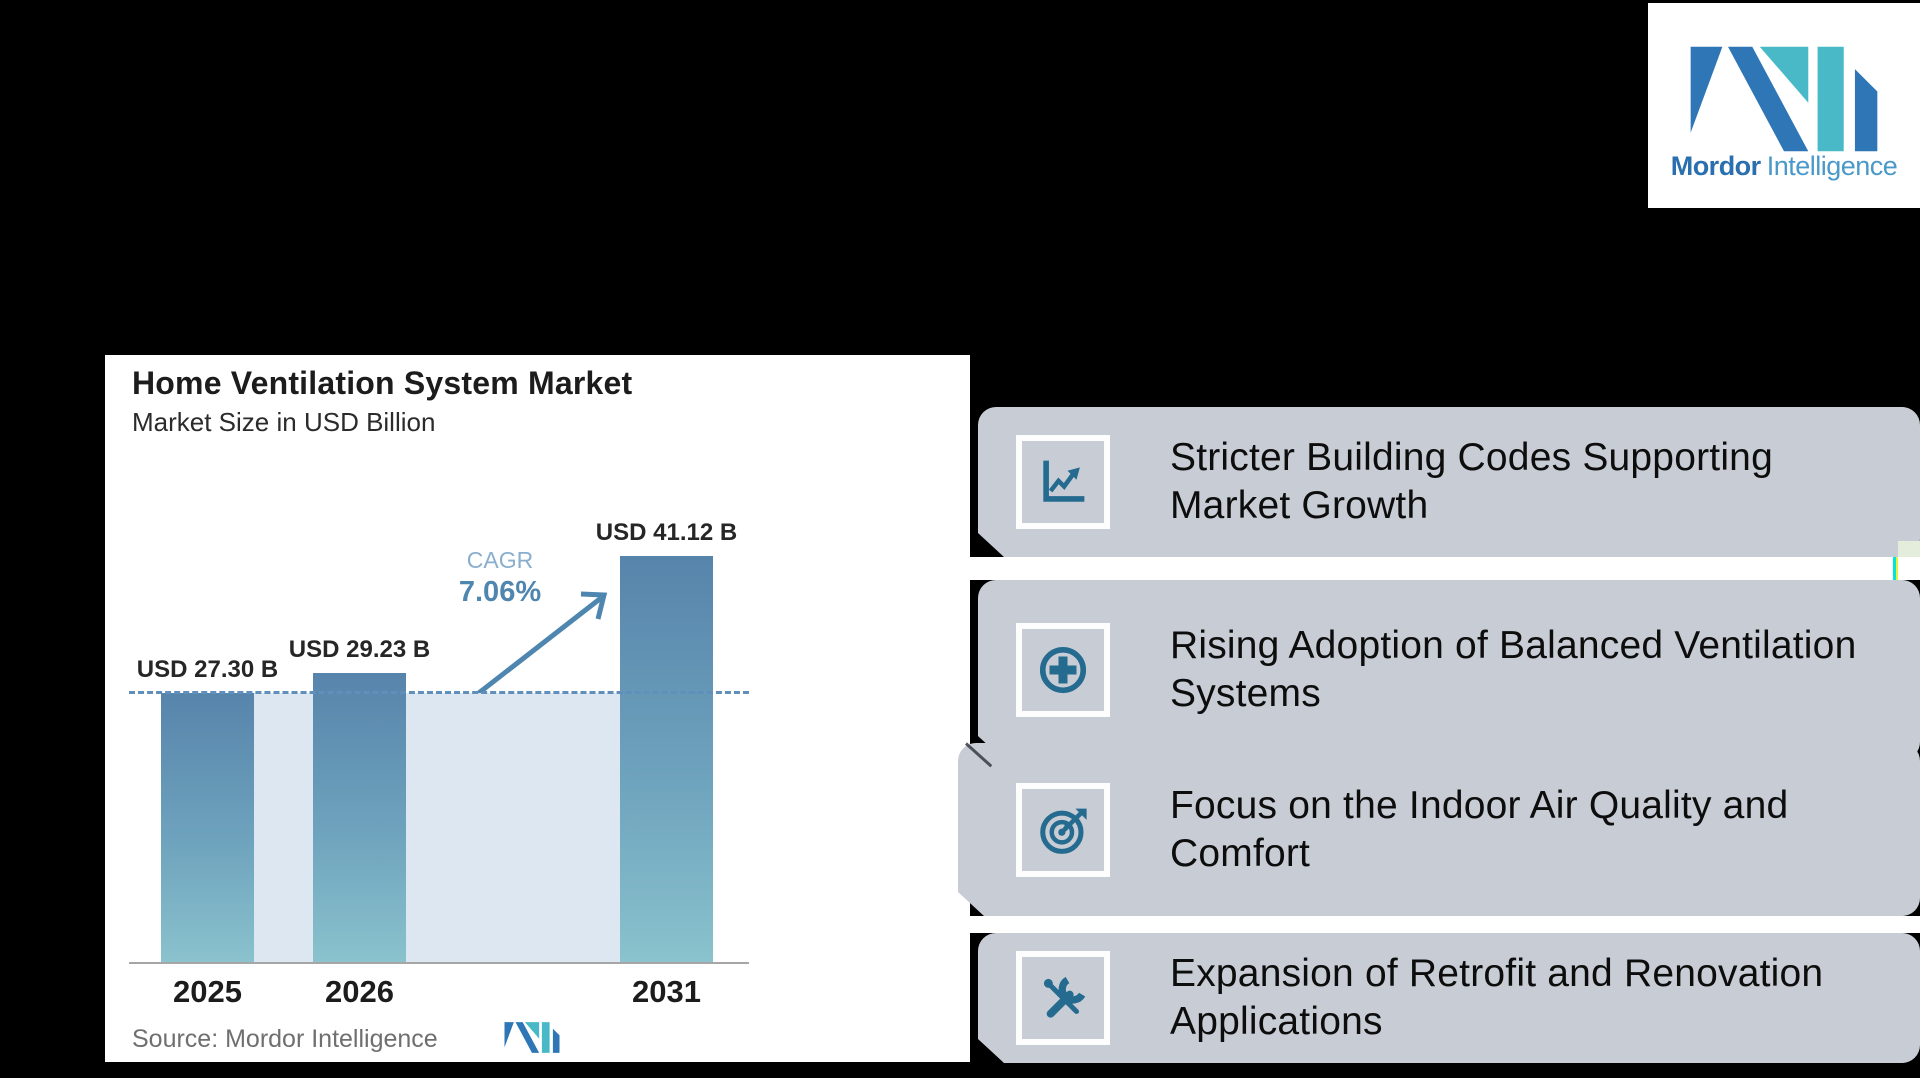 This screenshot has width=1920, height=1078. I want to click on cyan-line-artifact, so click(1894, 568).